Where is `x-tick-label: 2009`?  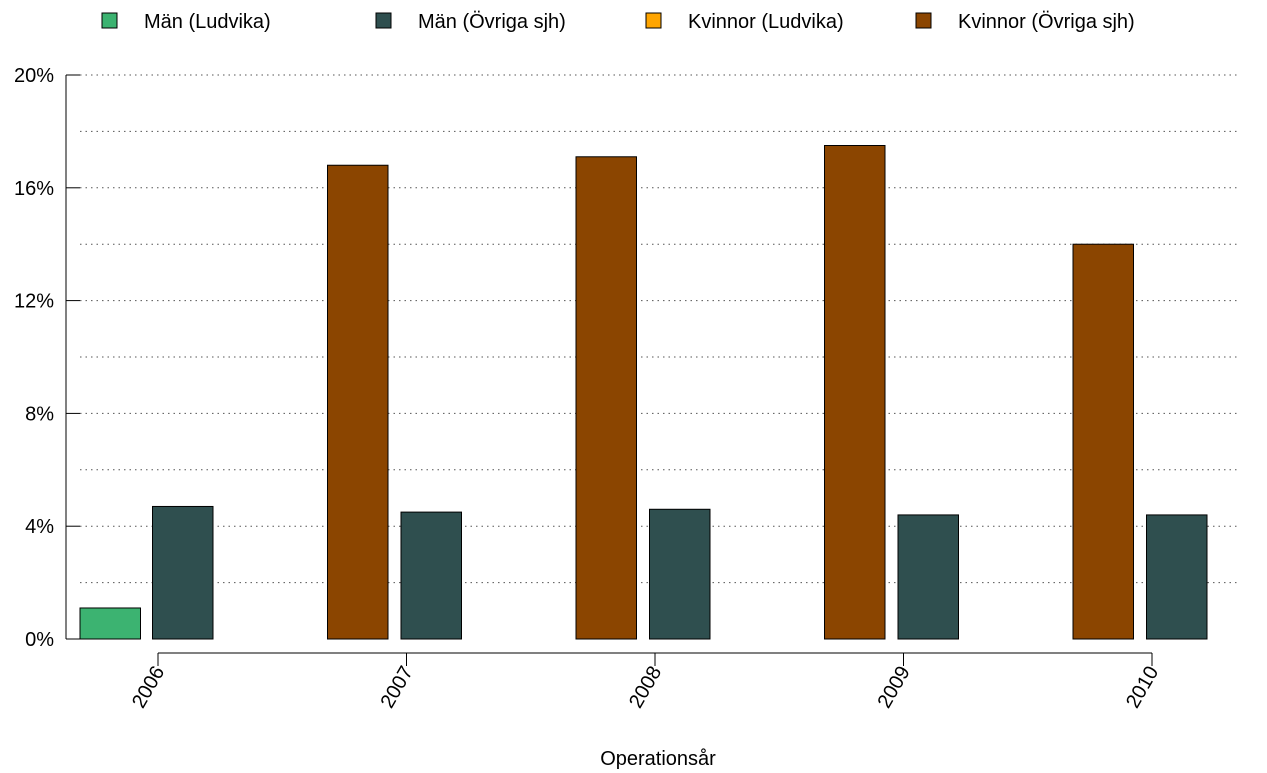 x-tick-label: 2009 is located at coordinates (894, 688).